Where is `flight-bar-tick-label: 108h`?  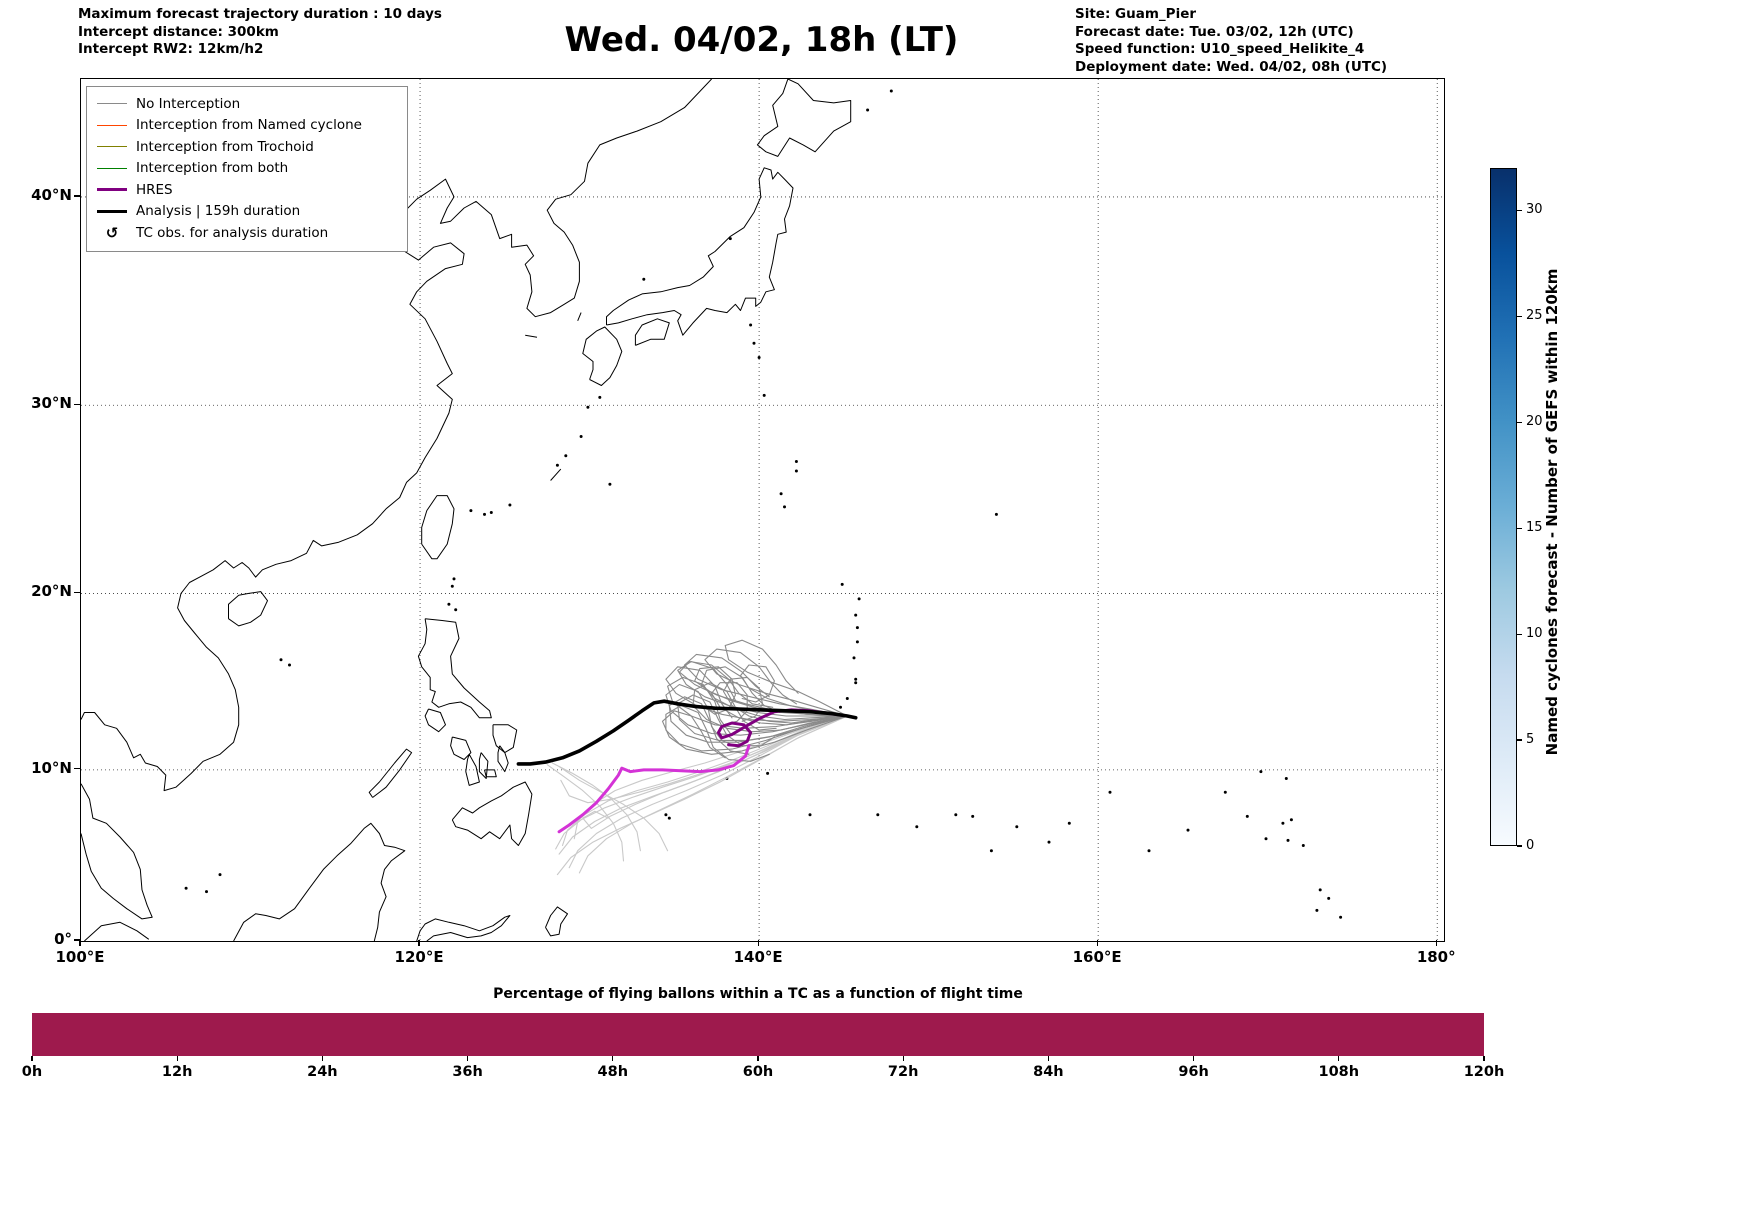 flight-bar-tick-label: 108h is located at coordinates (1339, 1072).